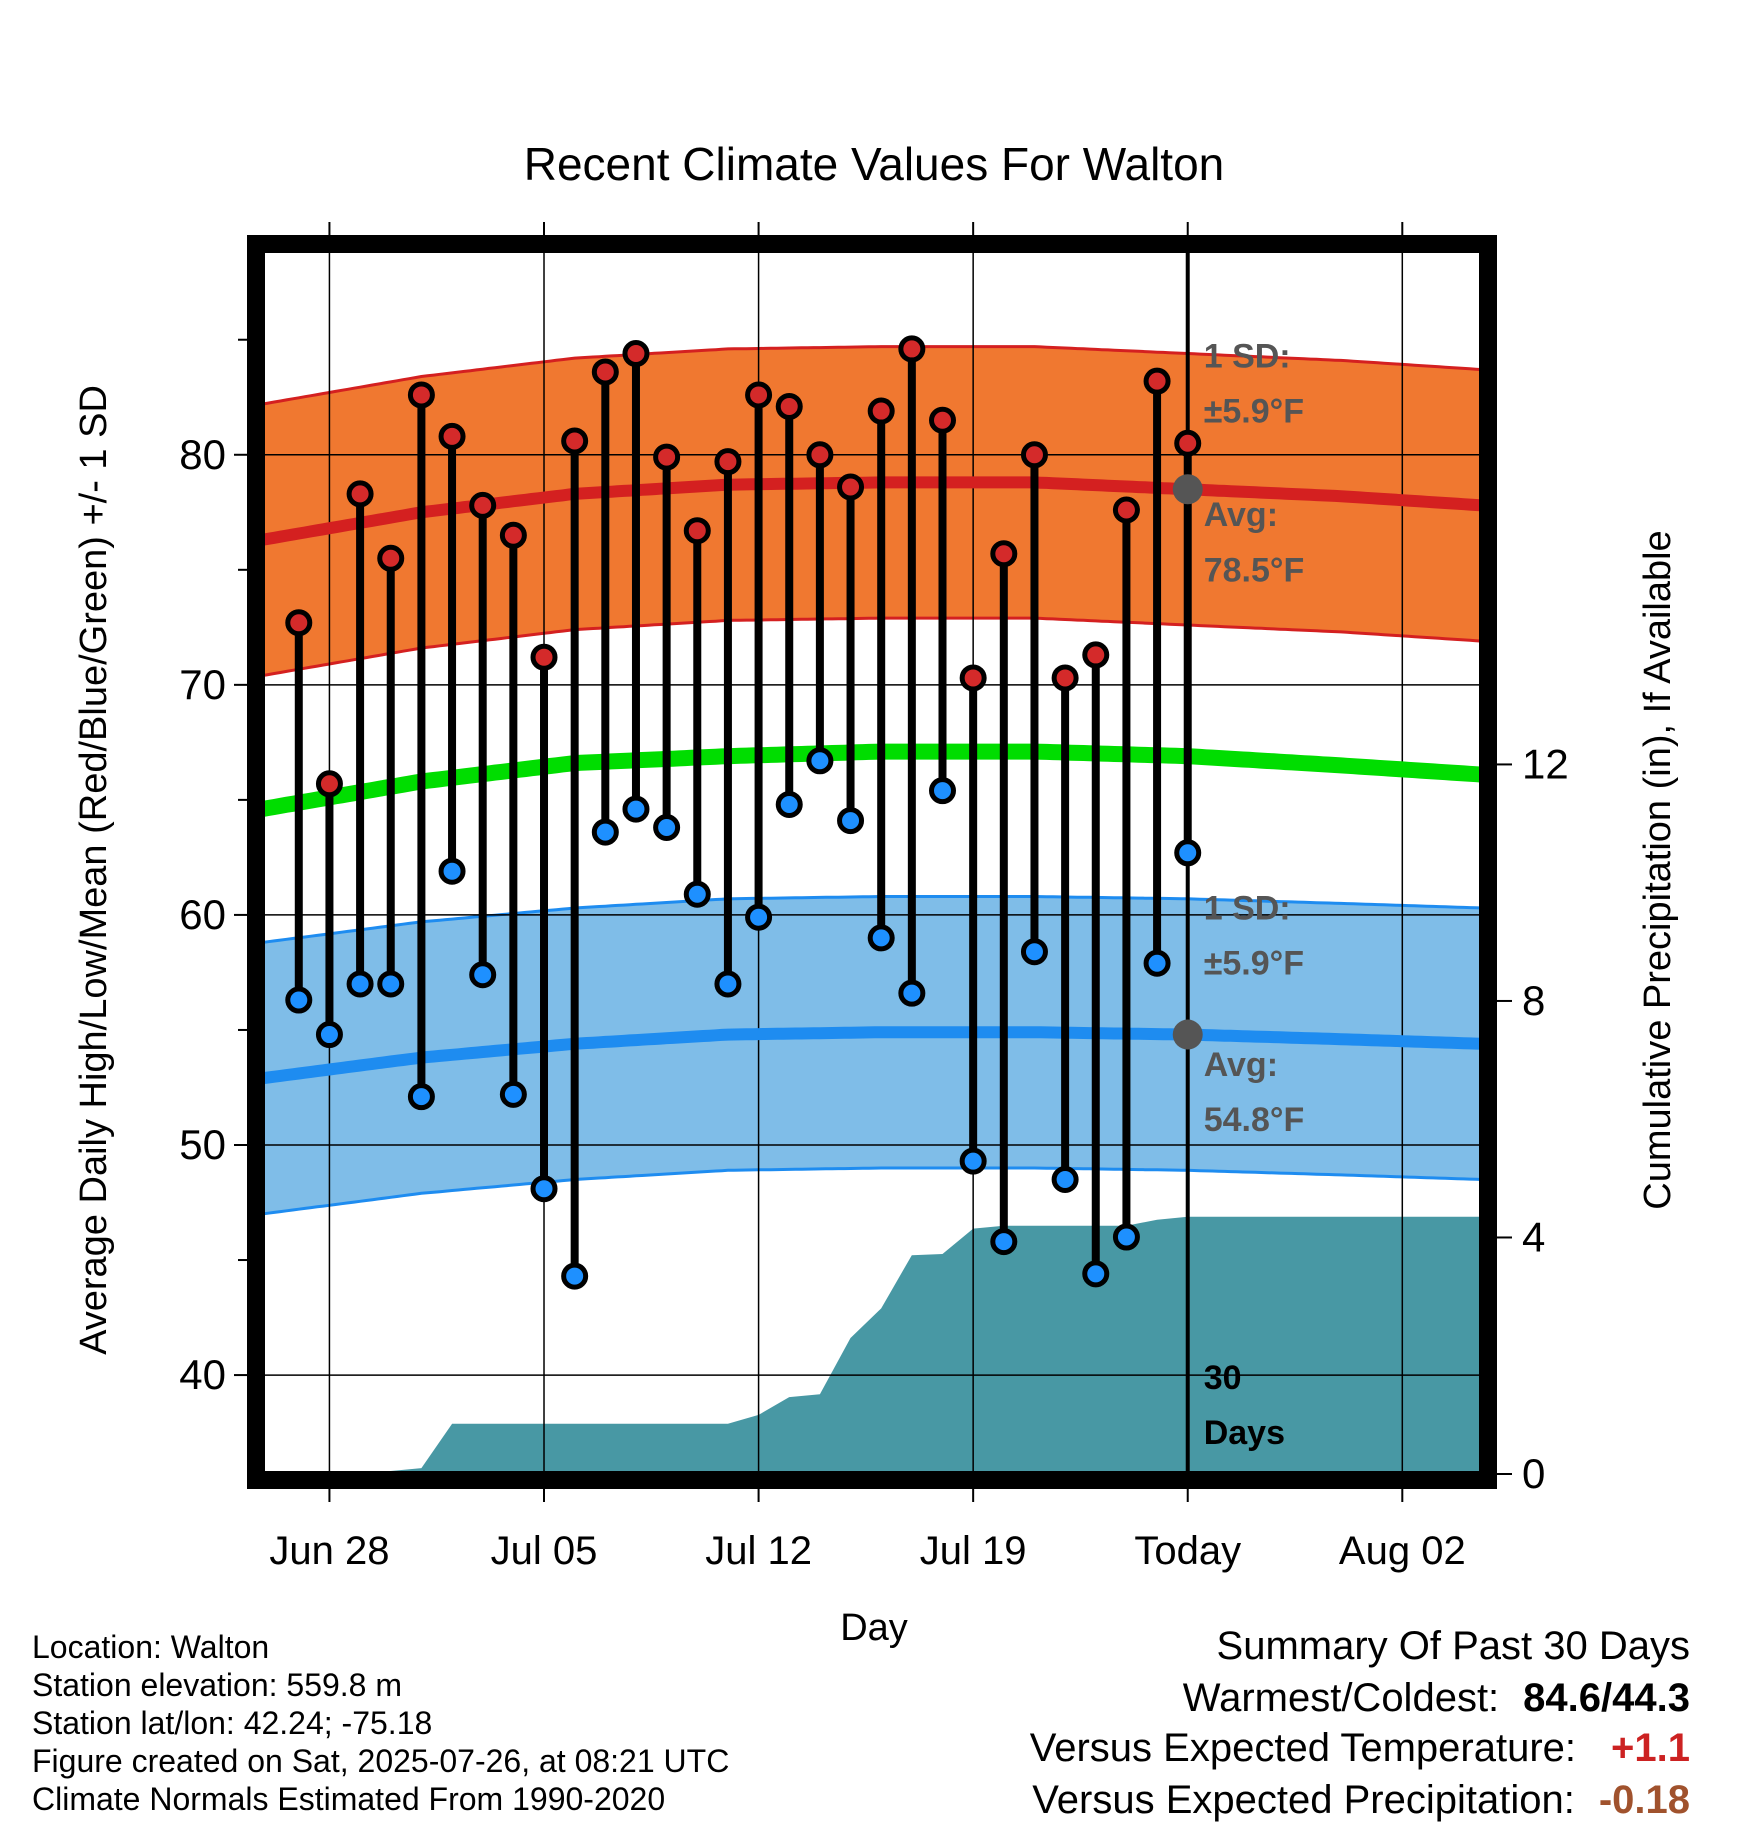  Describe the element at coordinates (1254, 964) in the screenshot. I see `low-sd-value: ±5.9°F` at that location.